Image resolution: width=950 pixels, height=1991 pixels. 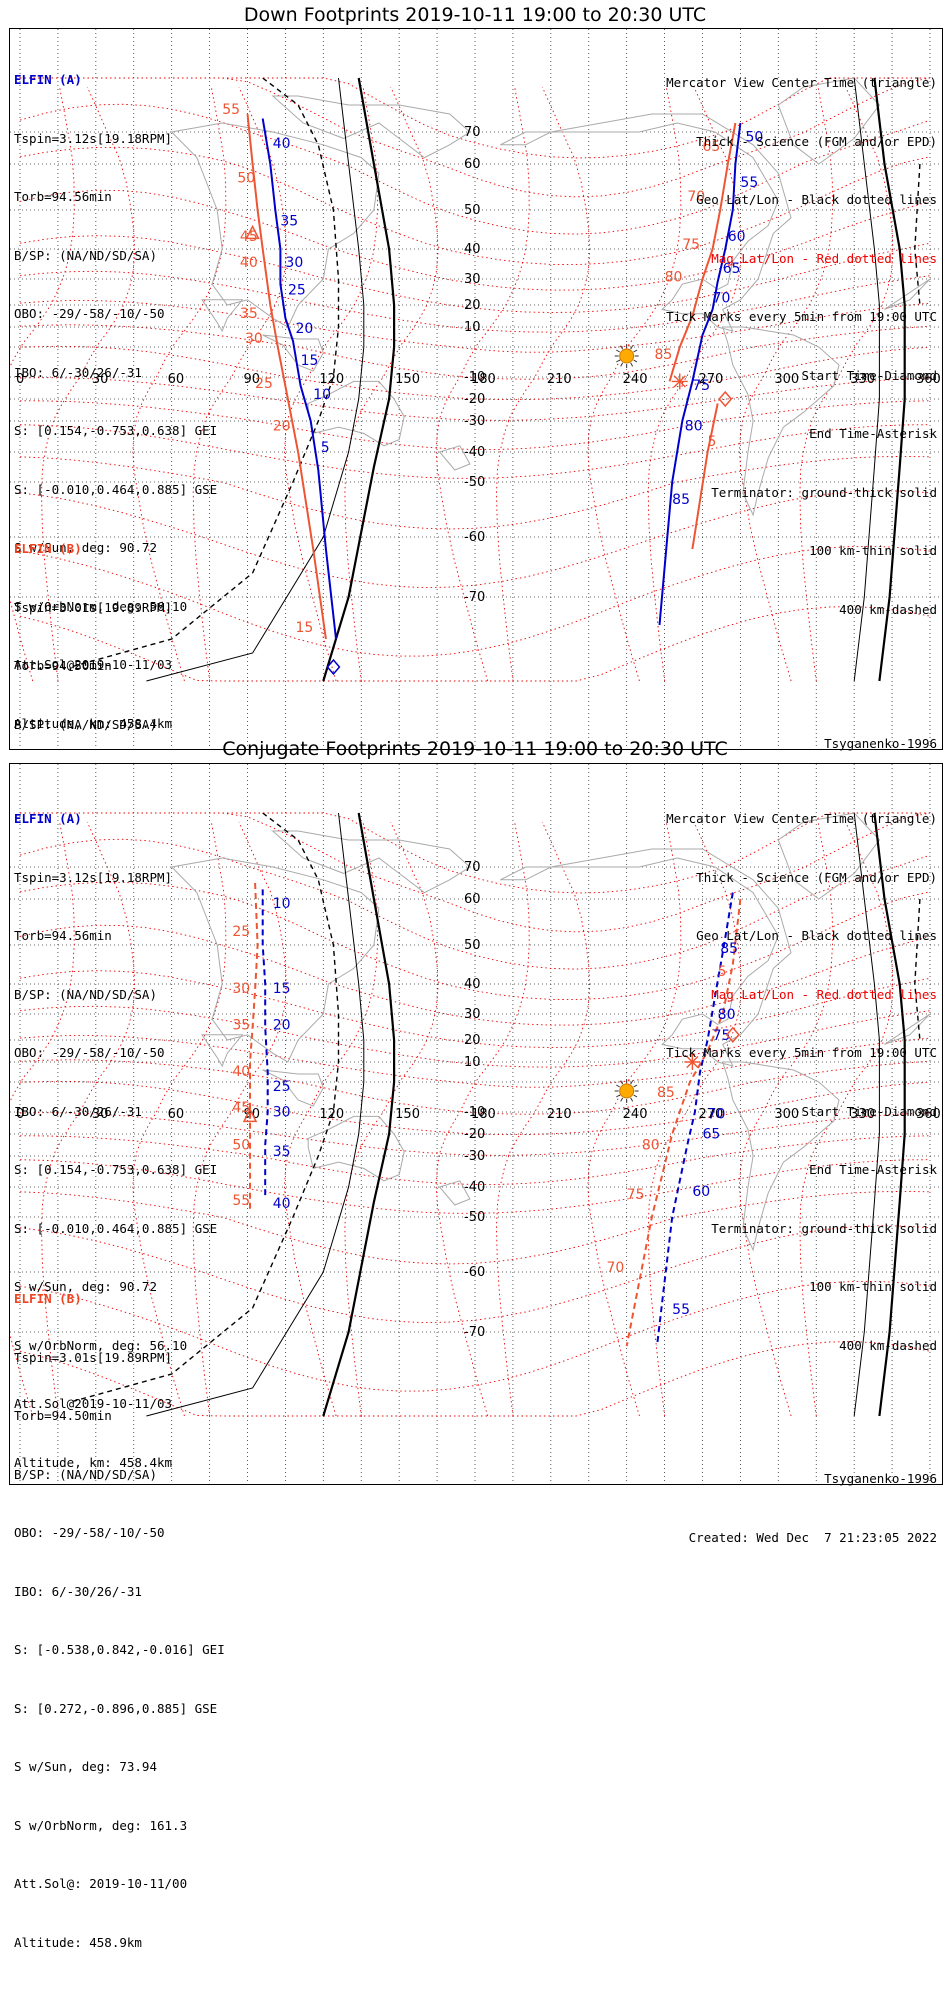 What do you see at coordinates (862, 379) in the screenshot?
I see `lon-tick-label: 330` at bounding box center [862, 379].